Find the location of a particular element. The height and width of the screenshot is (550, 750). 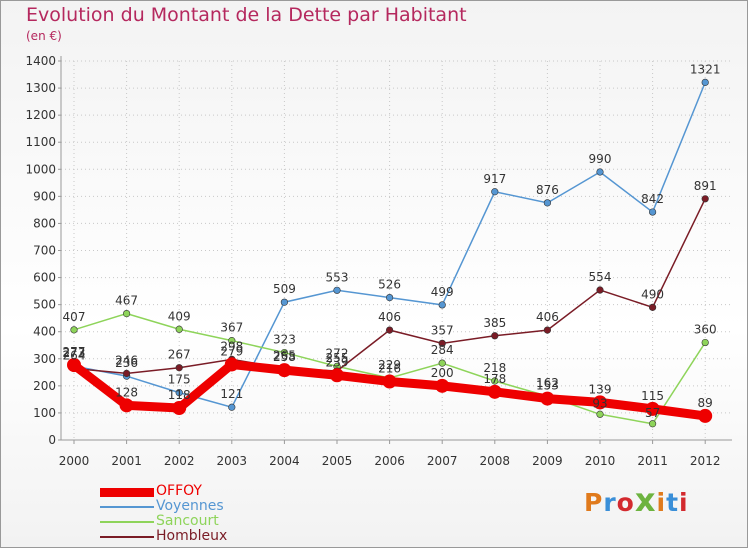

legend-label-offoy: OFFOY is located at coordinates (179, 491).